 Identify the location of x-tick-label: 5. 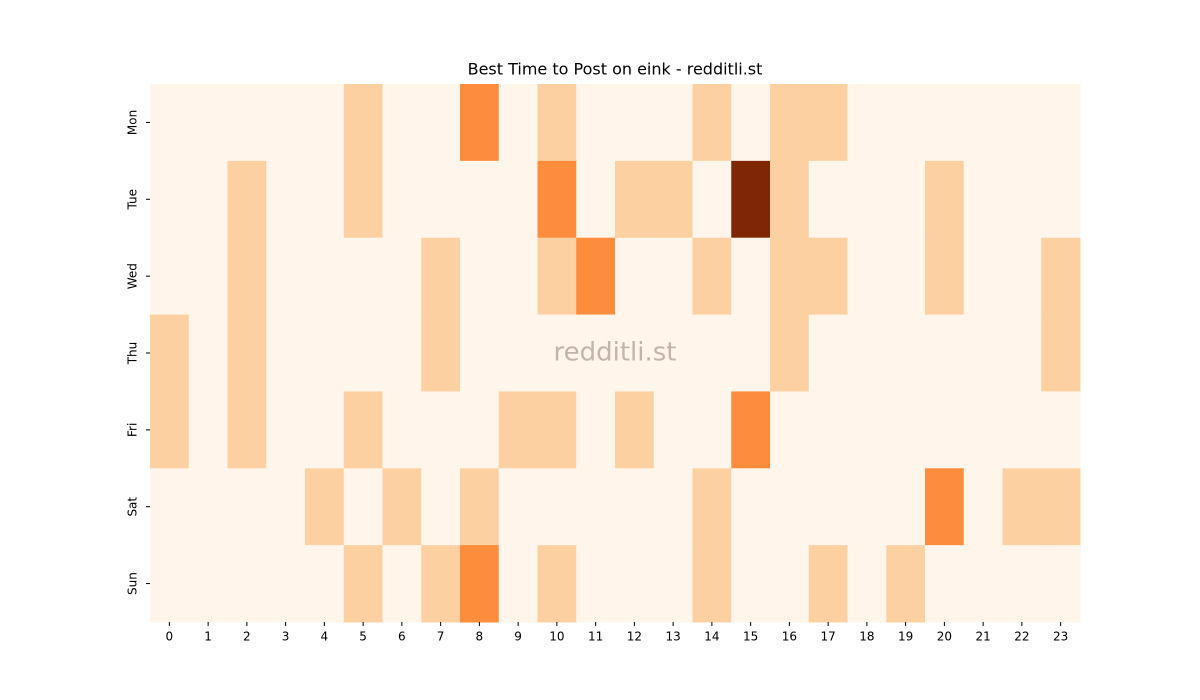
(363, 637).